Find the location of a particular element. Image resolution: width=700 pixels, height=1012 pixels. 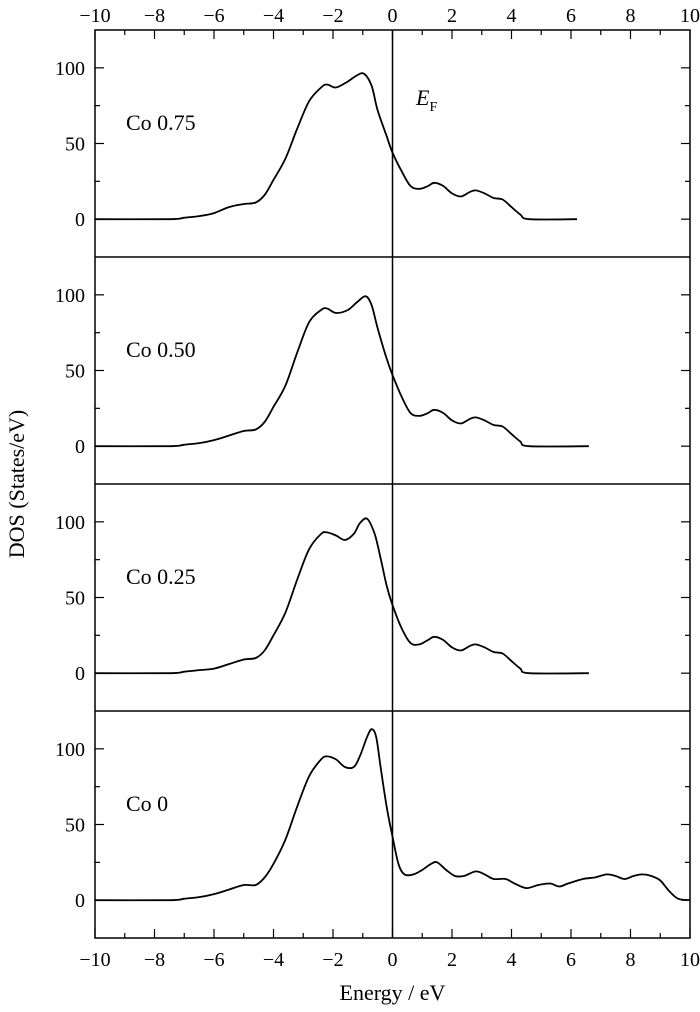

x-tick-label-top: 4 is located at coordinates (512, 16).